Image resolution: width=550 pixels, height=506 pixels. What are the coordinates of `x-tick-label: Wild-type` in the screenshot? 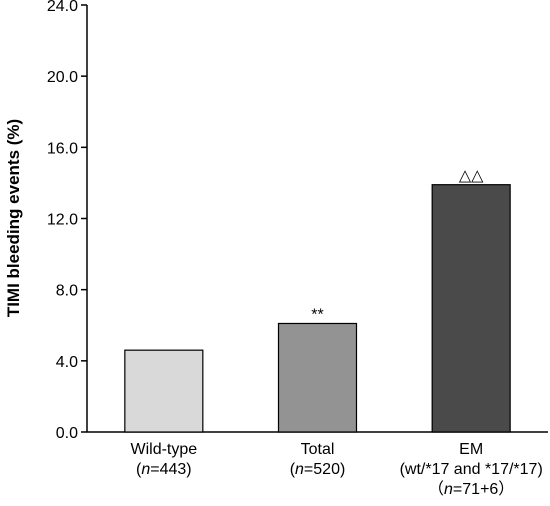 It's located at (163, 449).